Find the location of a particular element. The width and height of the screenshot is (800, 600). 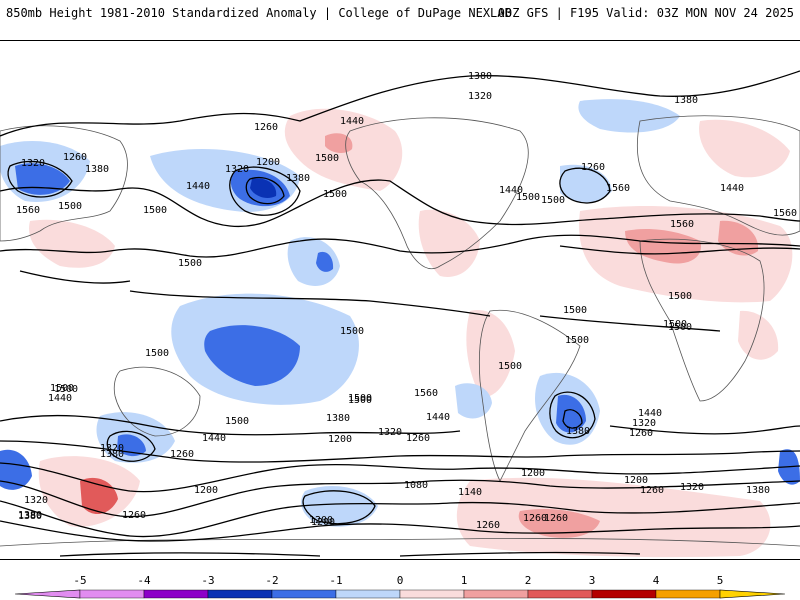

coastline-north-america is located at coordinates (437, 193).